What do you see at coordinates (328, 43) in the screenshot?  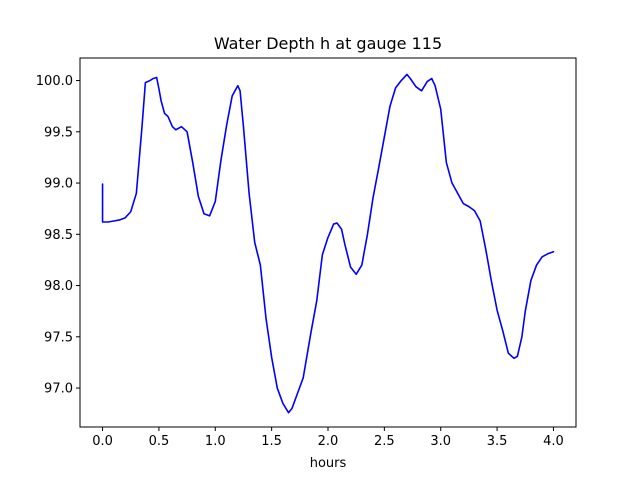 I see `chart-title: Water Depth h at gauge 115` at bounding box center [328, 43].